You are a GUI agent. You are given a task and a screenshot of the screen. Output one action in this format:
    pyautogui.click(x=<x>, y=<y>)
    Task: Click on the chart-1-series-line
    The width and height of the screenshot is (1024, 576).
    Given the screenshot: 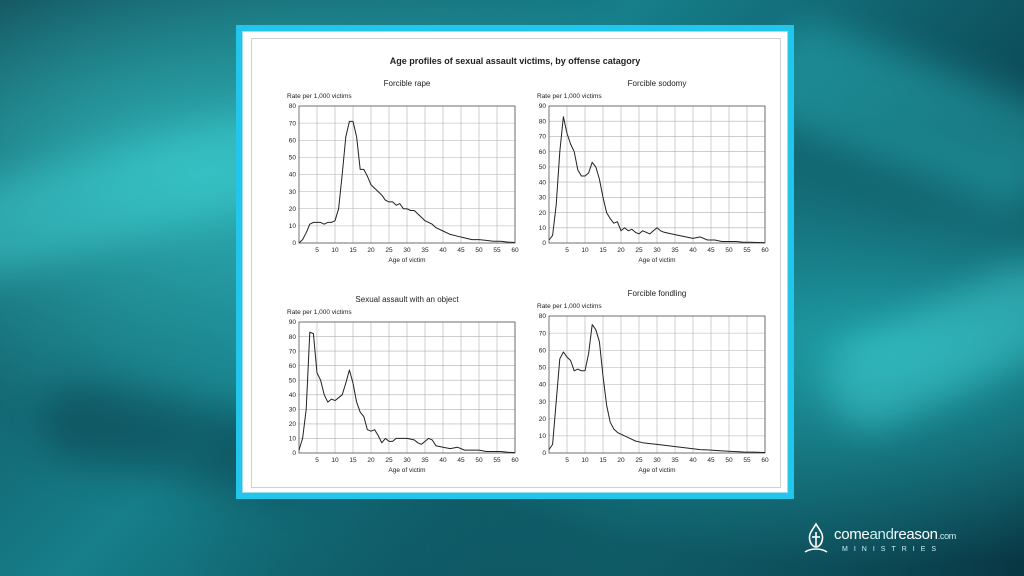 What is the action you would take?
    pyautogui.click(x=407, y=182)
    